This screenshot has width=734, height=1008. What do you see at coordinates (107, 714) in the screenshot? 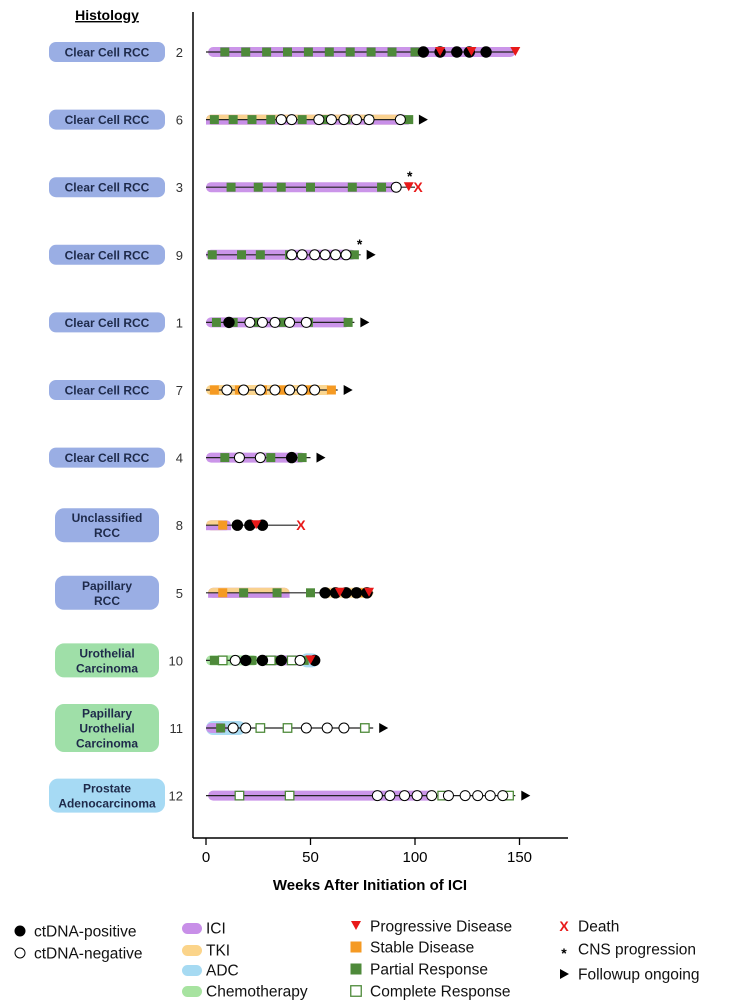
I see `histology-text: Papillary` at bounding box center [107, 714].